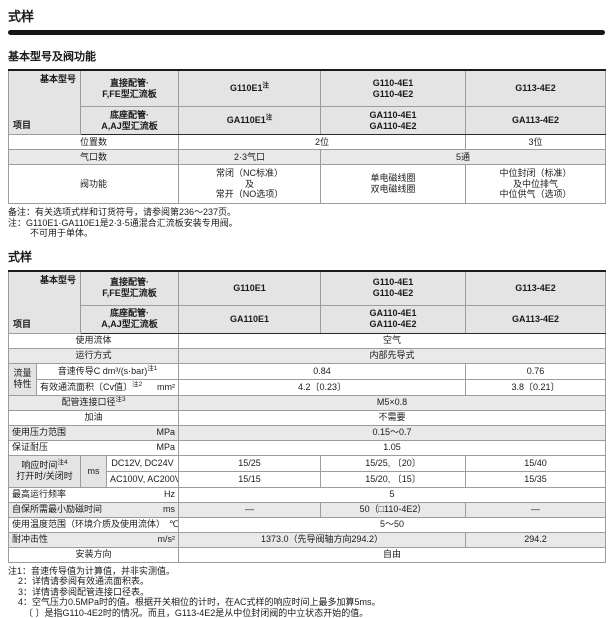 The image size is (613, 618). Describe the element at coordinates (167, 494) in the screenshot. I see `frequency-unit: Hz` at that location.